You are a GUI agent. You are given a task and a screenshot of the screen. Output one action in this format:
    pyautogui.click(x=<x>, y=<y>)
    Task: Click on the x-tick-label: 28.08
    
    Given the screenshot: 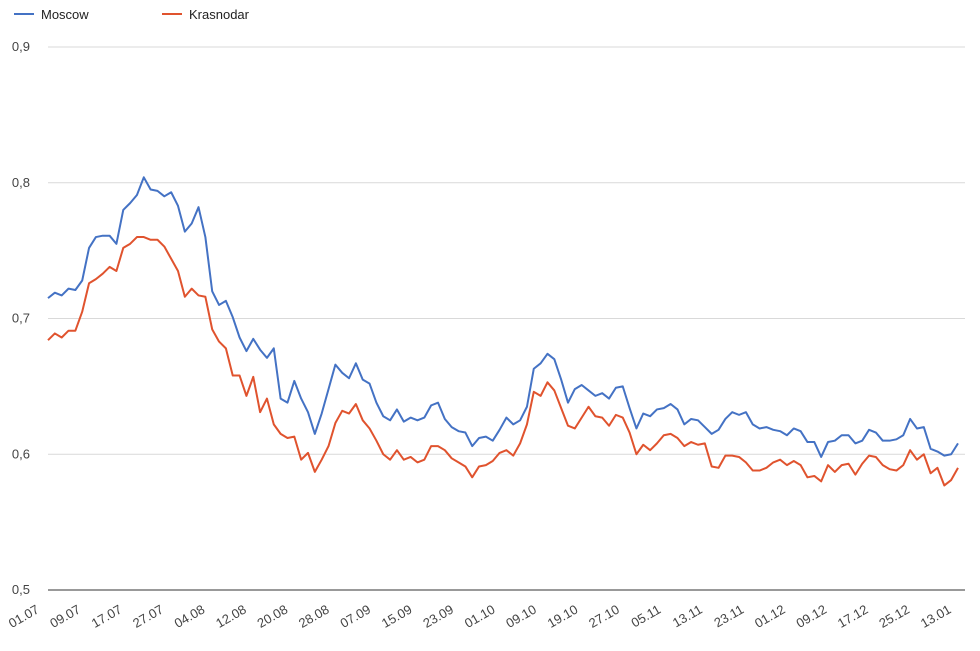 What is the action you would take?
    pyautogui.click(x=314, y=616)
    